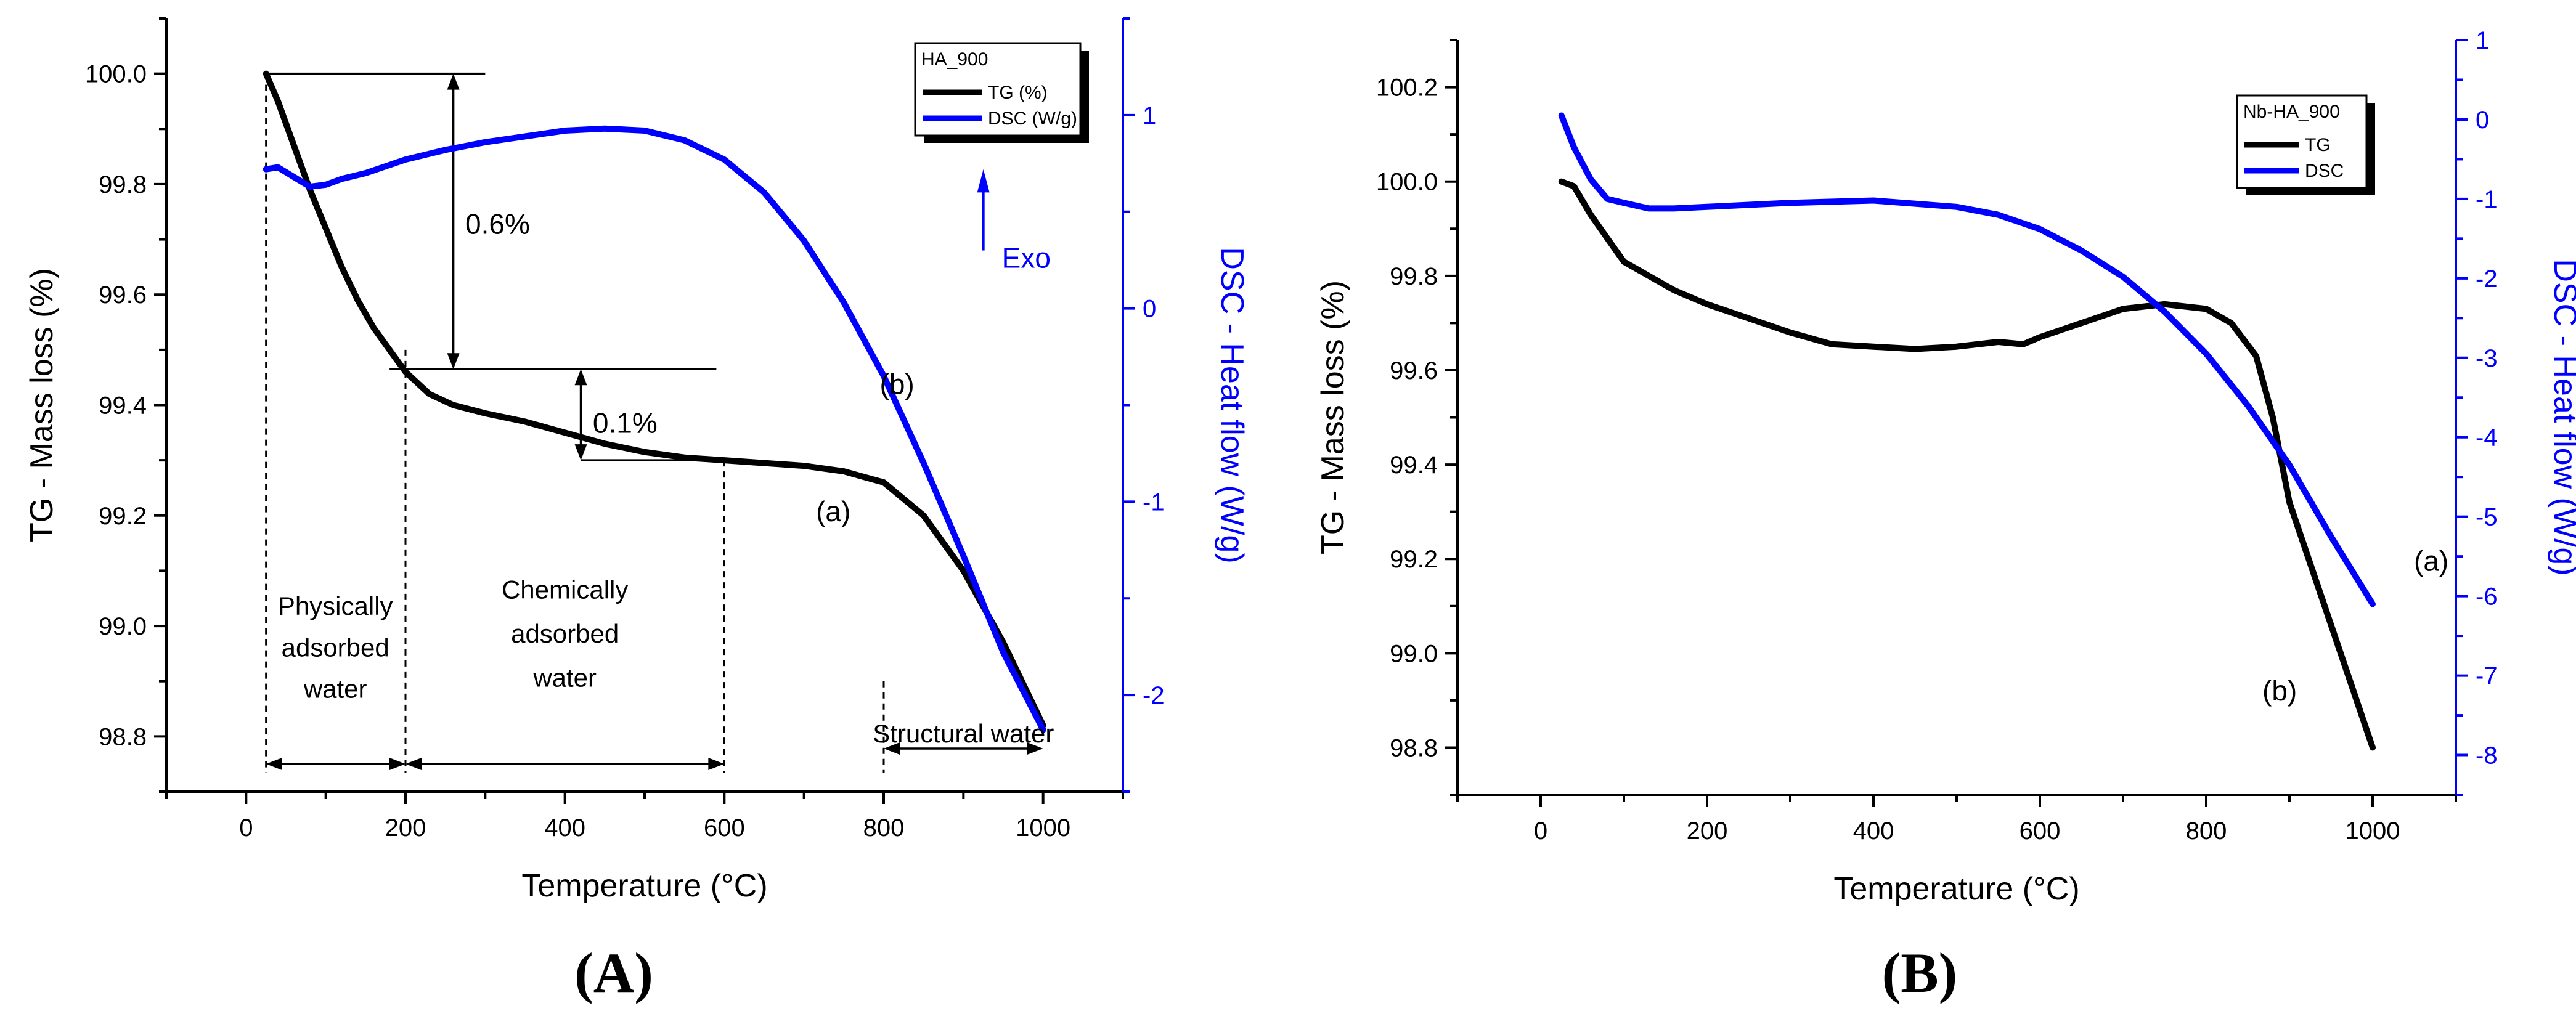 This screenshot has width=2576, height=1019. I want to click on panel-a-x-axis-title: Temperature (°C), so click(644, 886).